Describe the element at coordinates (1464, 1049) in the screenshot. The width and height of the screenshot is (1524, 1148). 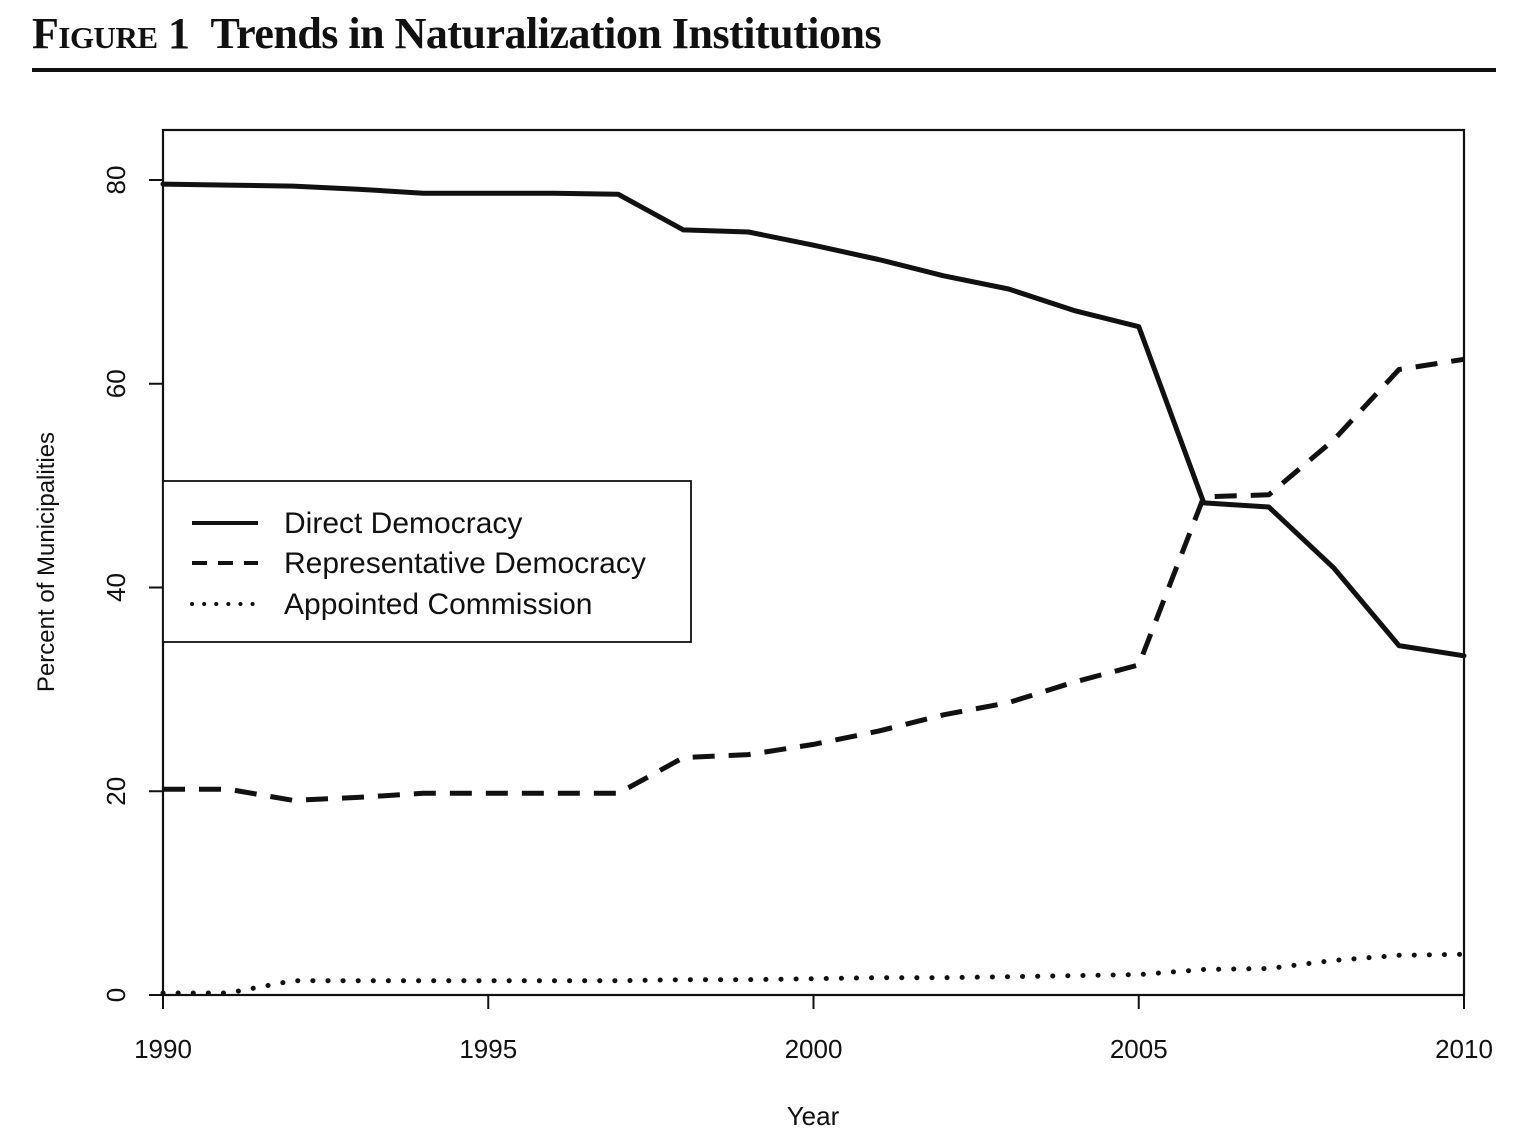
I see `x-tick-label: 2010` at that location.